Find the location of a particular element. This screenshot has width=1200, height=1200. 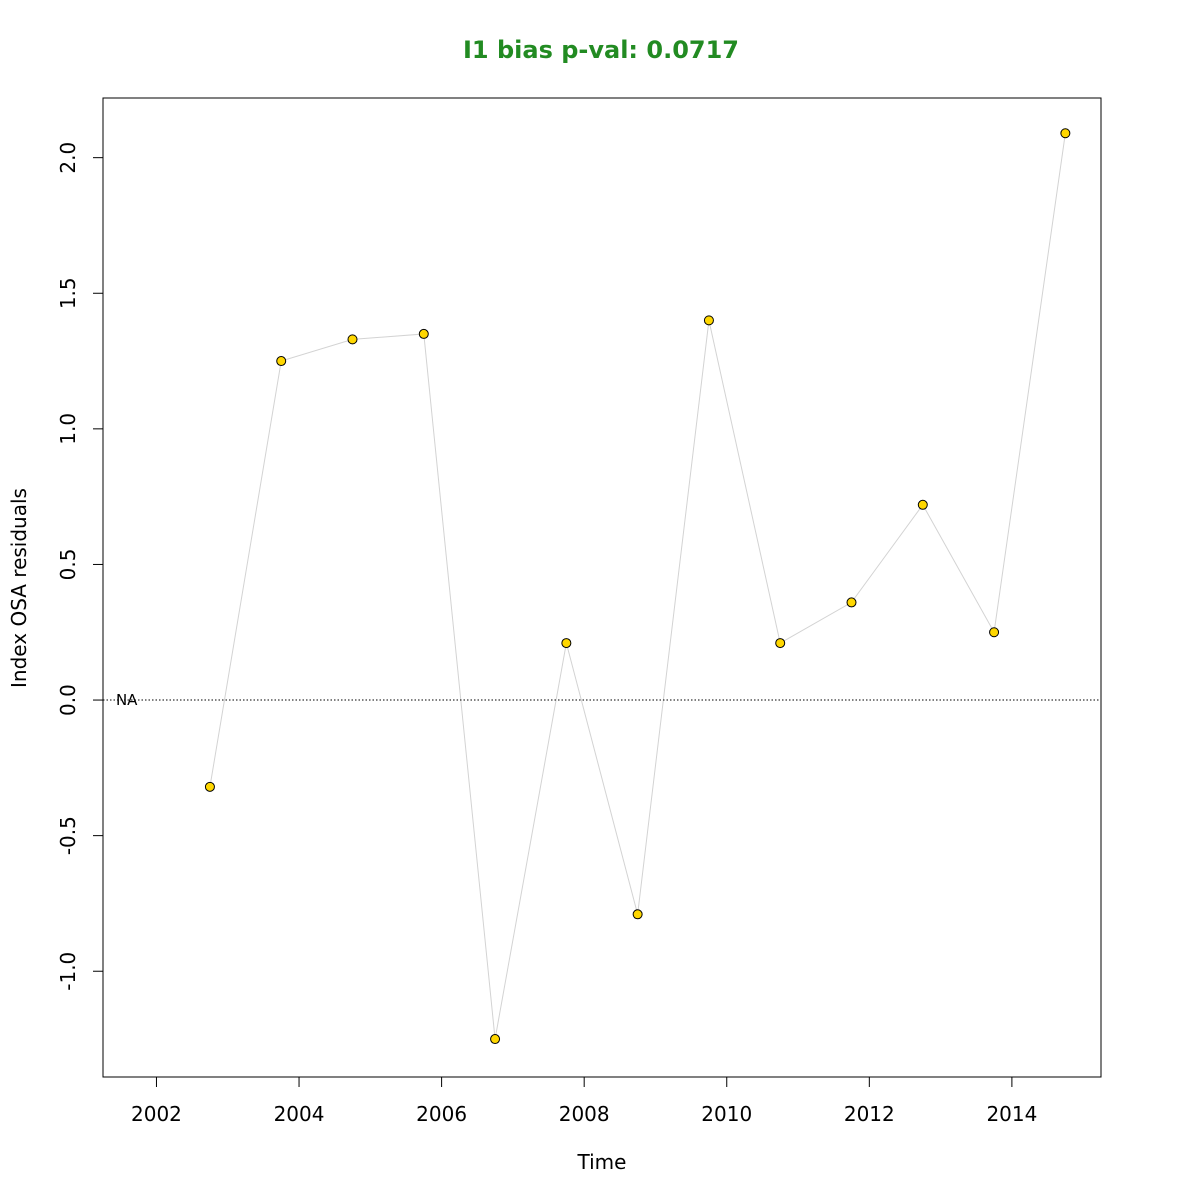

y-axis-label: Index OSA residuals is located at coordinates (19, 588).